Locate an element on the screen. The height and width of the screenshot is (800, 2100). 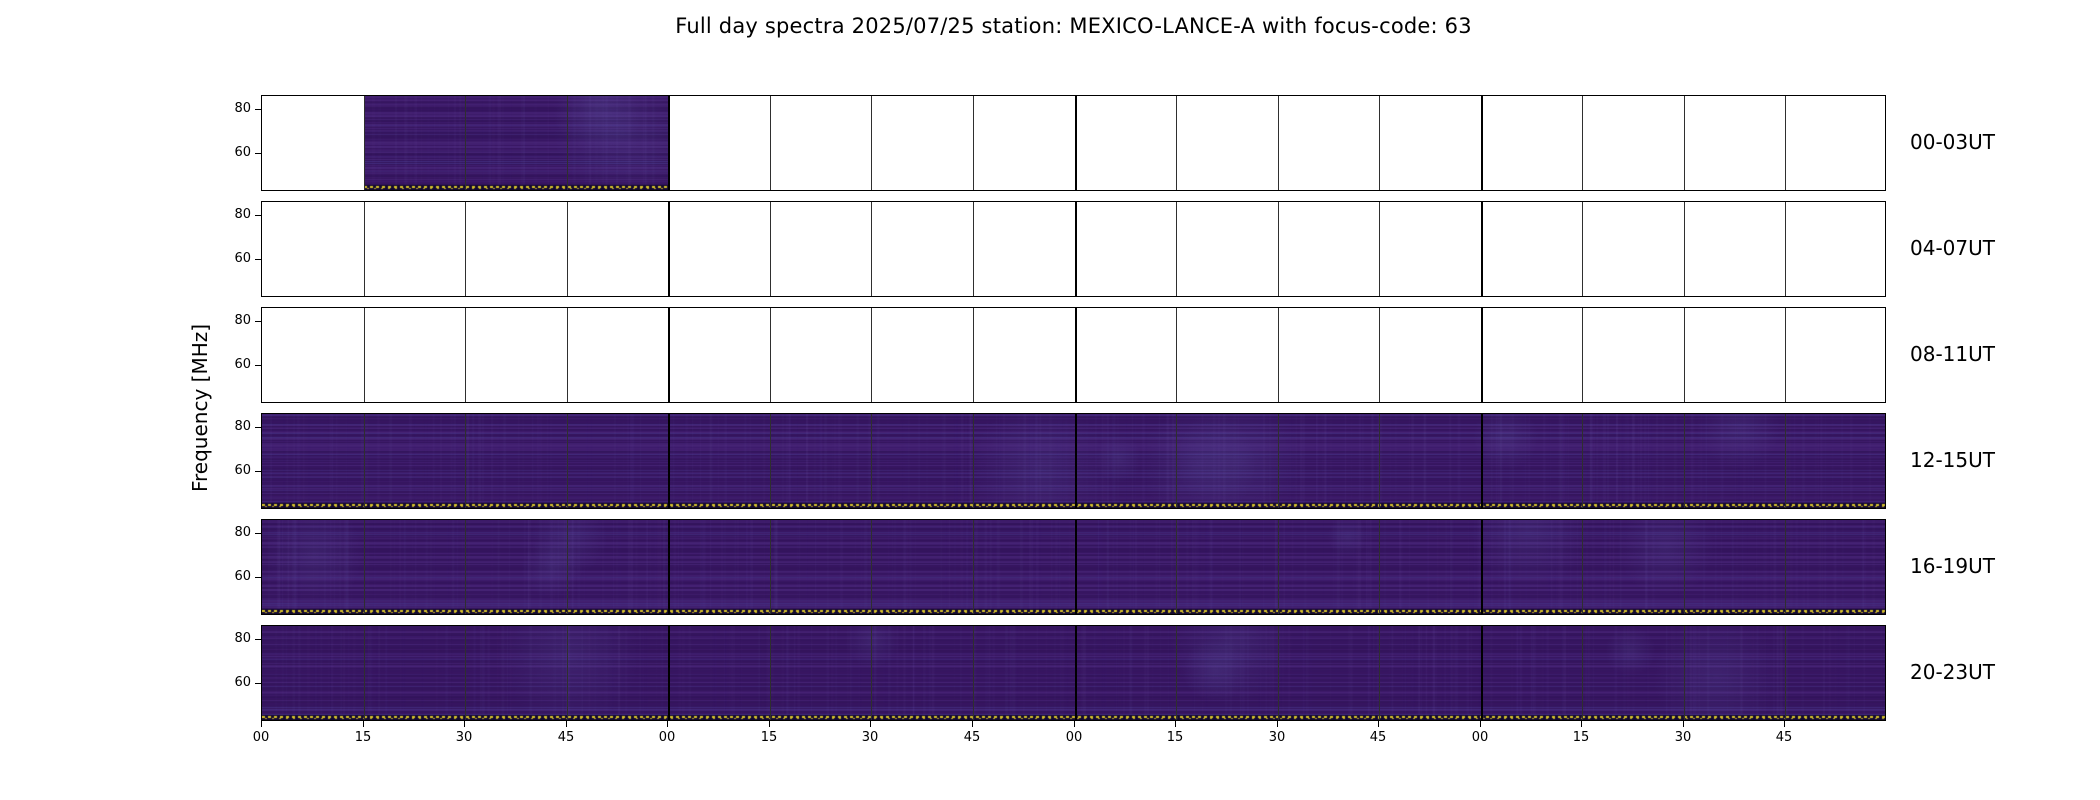
spectrogram-panel-12-15ut is located at coordinates (1073, 461).